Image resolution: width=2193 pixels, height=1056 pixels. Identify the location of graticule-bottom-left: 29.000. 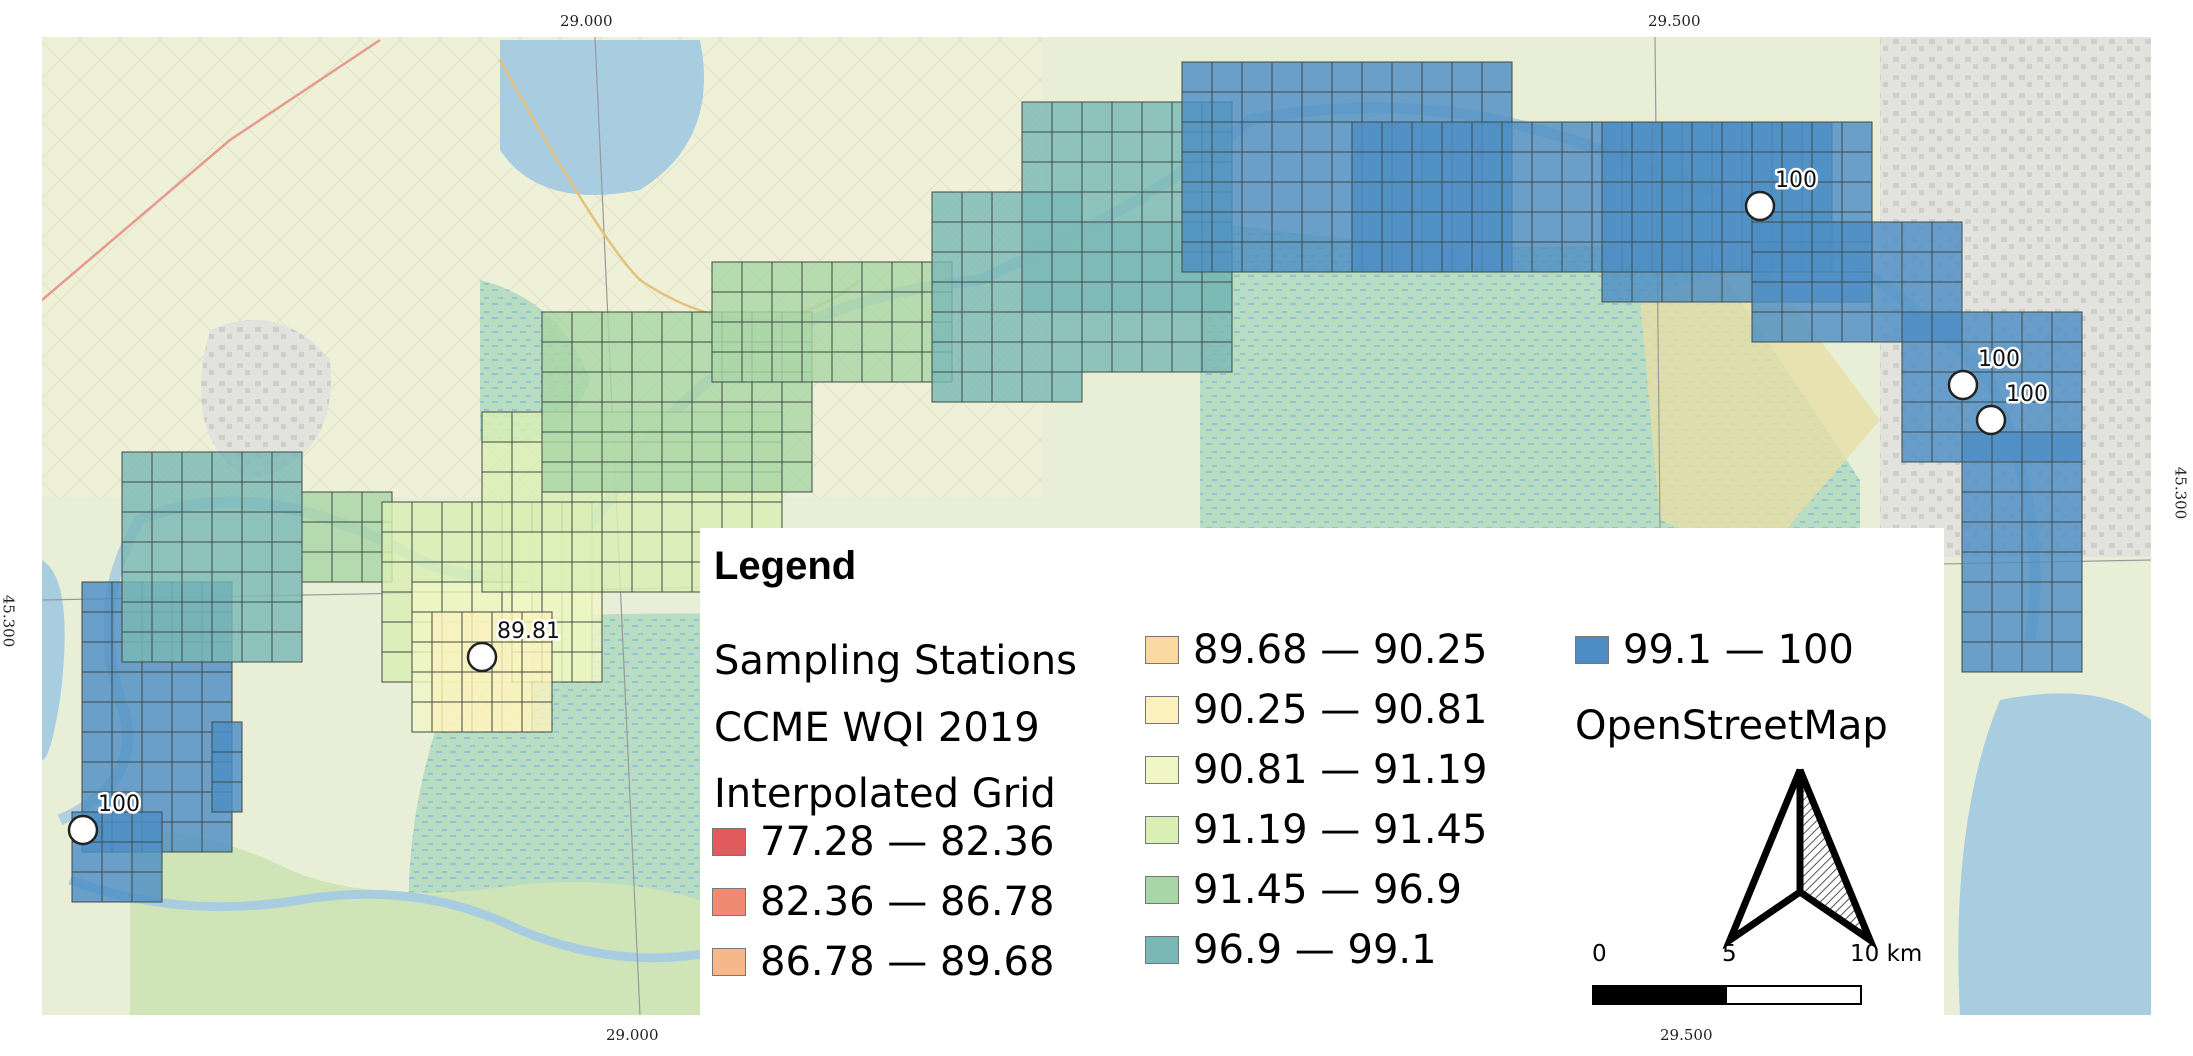
(632, 1035).